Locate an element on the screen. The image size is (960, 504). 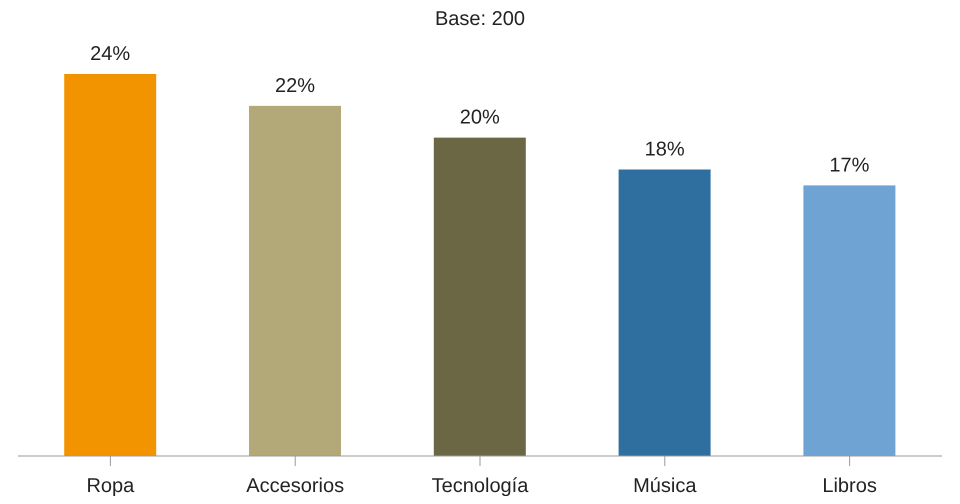
x-tick-label: Música is located at coordinates (665, 486).